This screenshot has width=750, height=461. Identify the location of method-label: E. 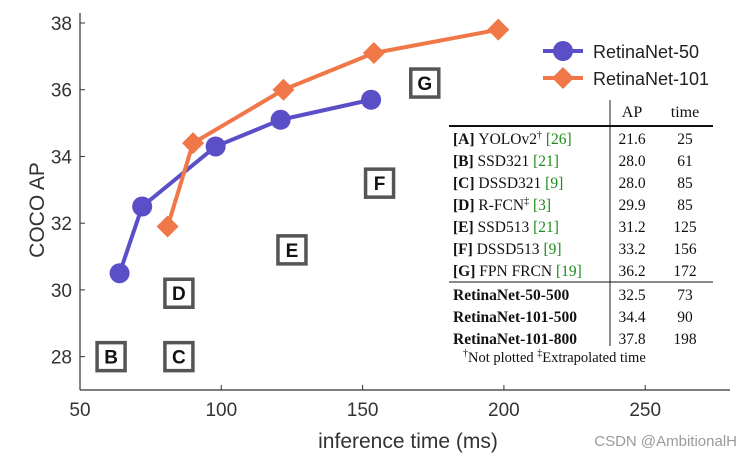
(292, 251).